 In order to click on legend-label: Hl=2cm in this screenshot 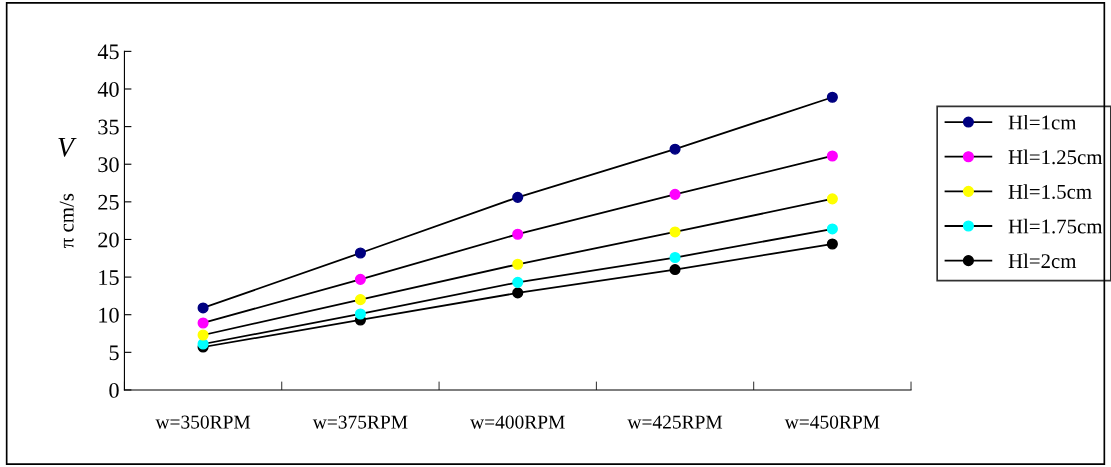, I will do `click(1042, 261)`.